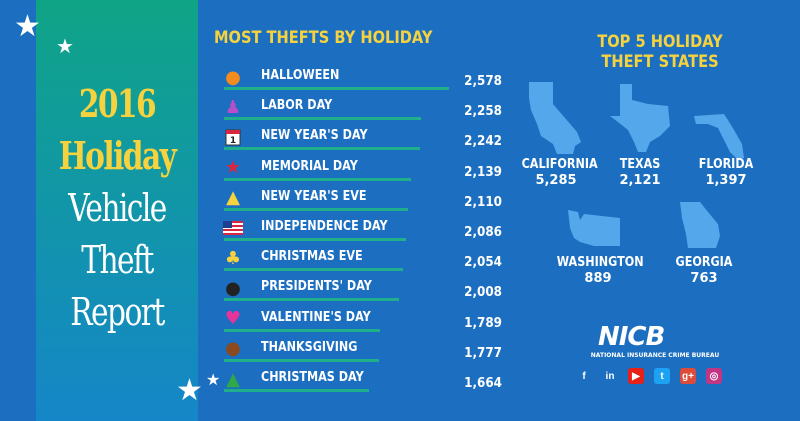 This screenshot has width=800, height=421. I want to click on christmas-tree-icon: ▲, so click(233, 379).